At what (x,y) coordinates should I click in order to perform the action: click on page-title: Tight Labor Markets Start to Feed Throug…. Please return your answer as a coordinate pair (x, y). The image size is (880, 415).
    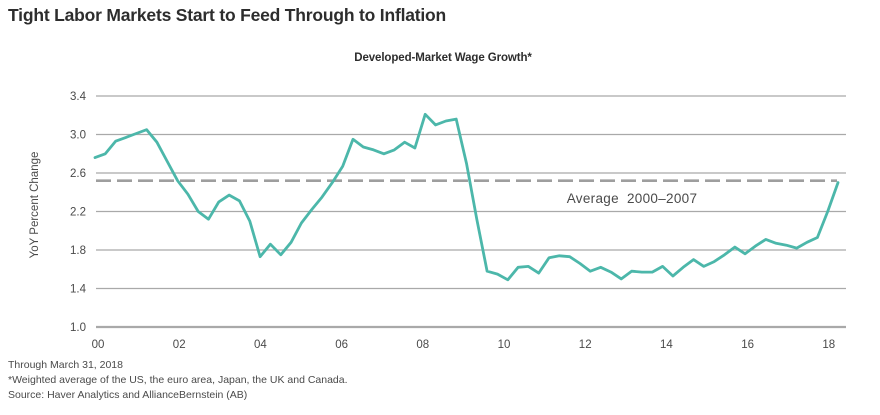
    Looking at the image, I should click on (227, 15).